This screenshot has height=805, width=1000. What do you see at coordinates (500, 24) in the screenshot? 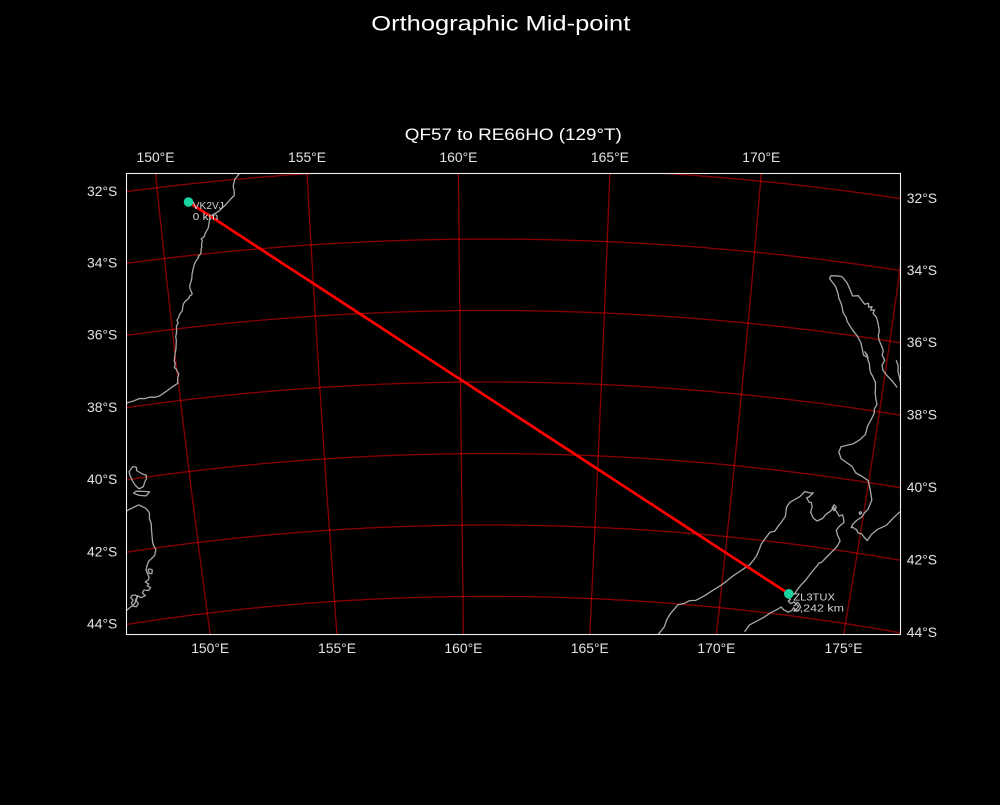
I see `svg-text: Orthographic Mid-point` at bounding box center [500, 24].